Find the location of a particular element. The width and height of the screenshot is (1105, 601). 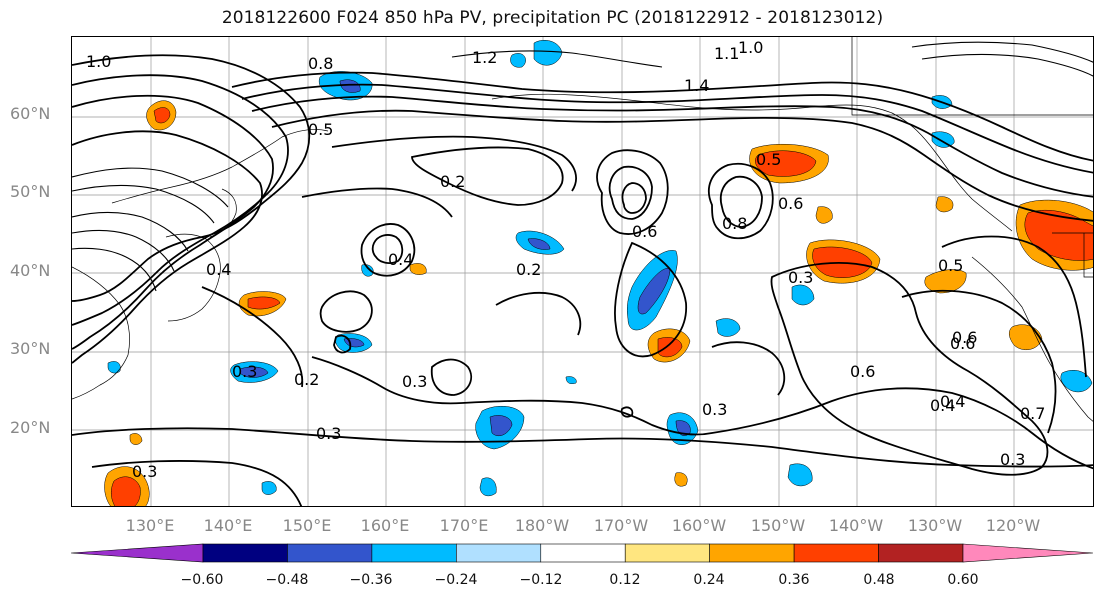

colorbar-tick: −0.12 is located at coordinates (541, 580).